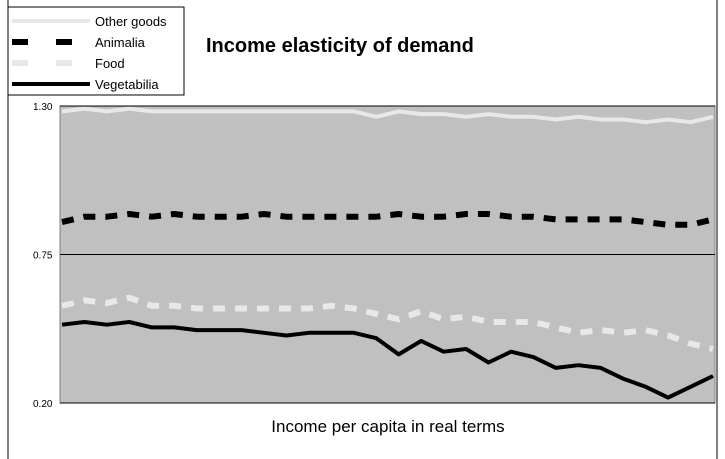 This screenshot has width=725, height=459. Describe the element at coordinates (127, 84) in the screenshot. I see `legend-label-vegetabilia: Vegetabilia` at that location.